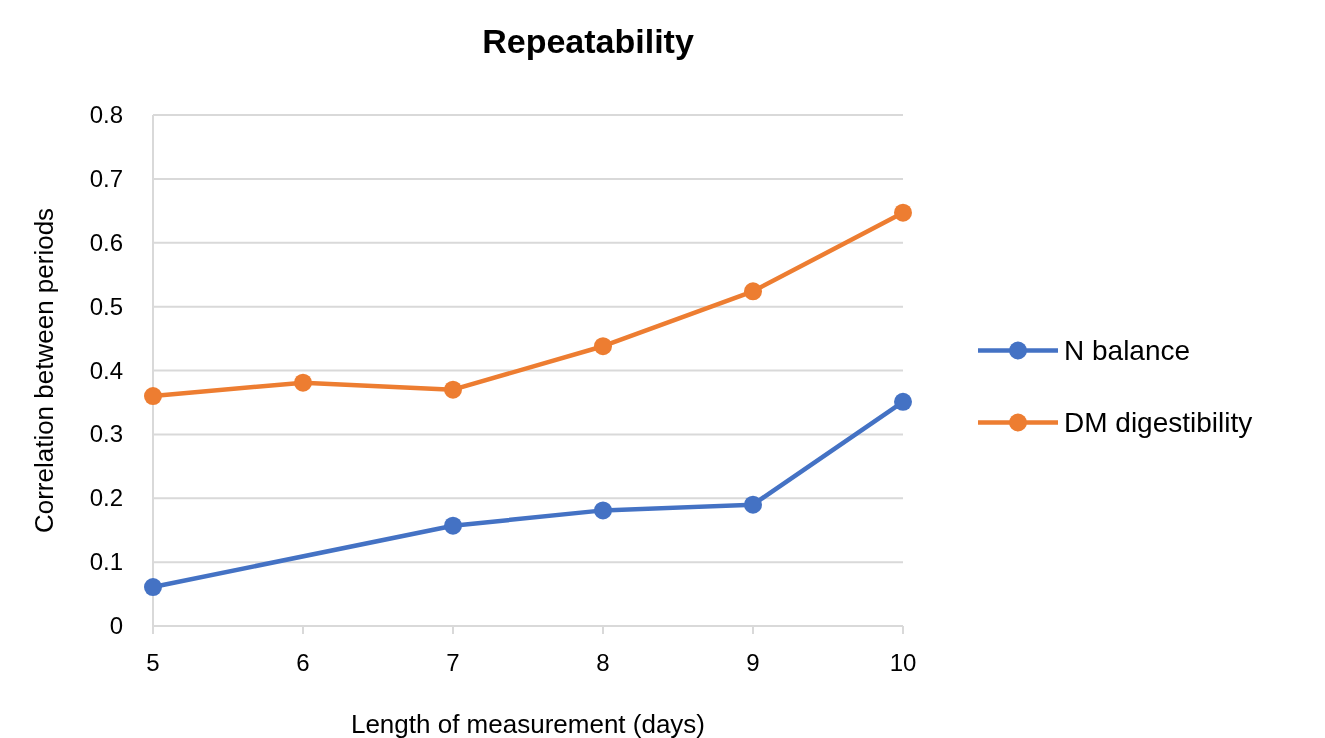  What do you see at coordinates (106, 306) in the screenshot?
I see `y-tick-label: 0.5` at bounding box center [106, 306].